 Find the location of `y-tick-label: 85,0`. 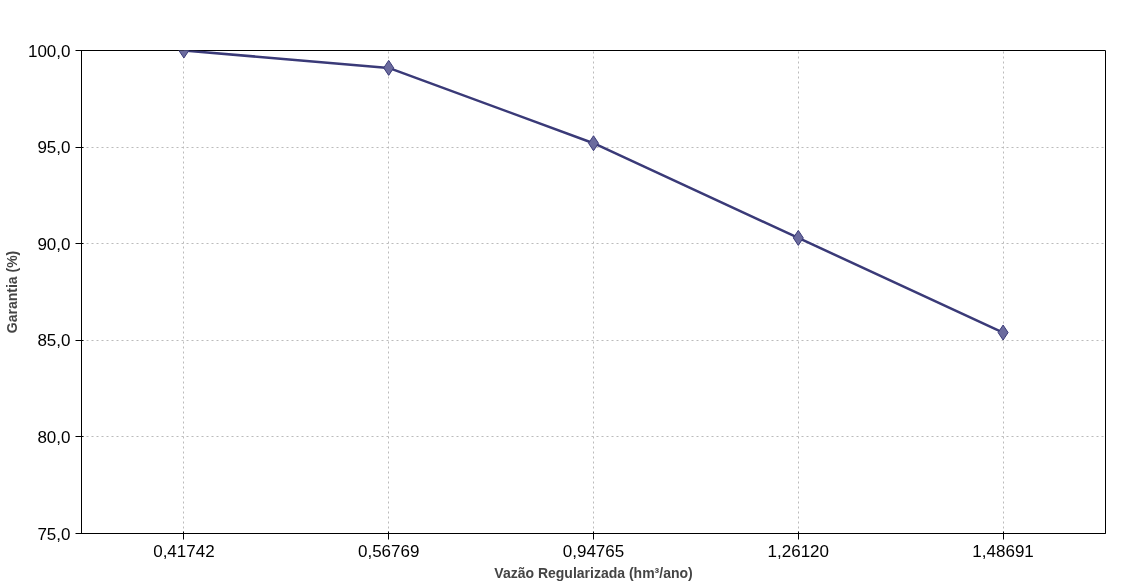

y-tick-label: 85,0 is located at coordinates (54, 341).